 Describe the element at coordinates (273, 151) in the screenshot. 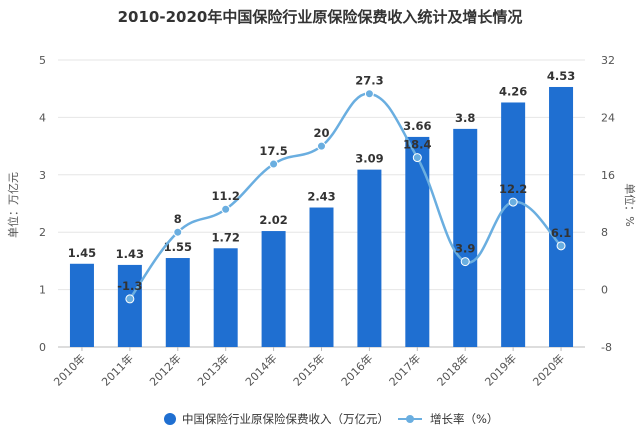

I see `growth-rate-label: 17.5` at that location.